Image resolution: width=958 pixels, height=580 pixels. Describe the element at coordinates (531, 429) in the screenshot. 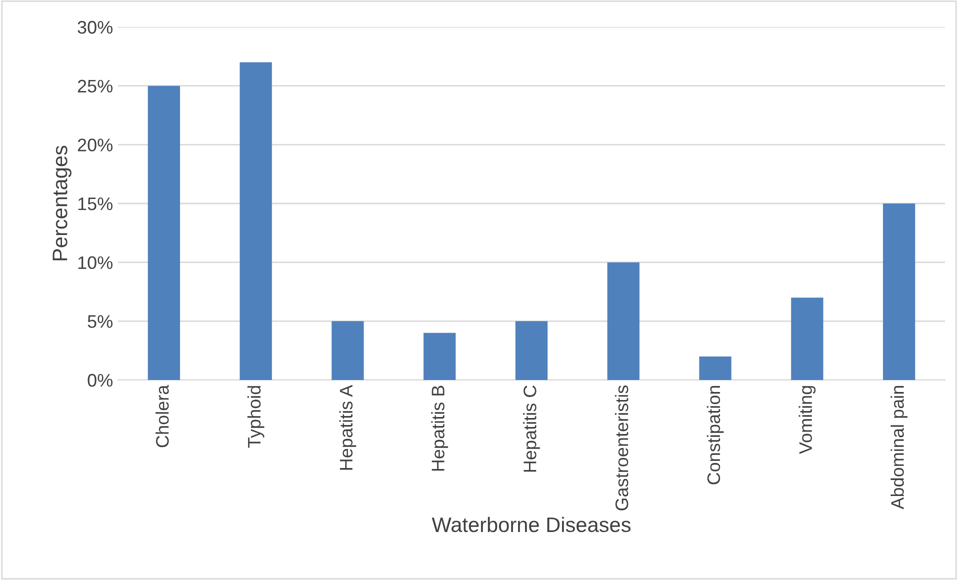

I see `x-tick-label: Hepatitis C` at that location.